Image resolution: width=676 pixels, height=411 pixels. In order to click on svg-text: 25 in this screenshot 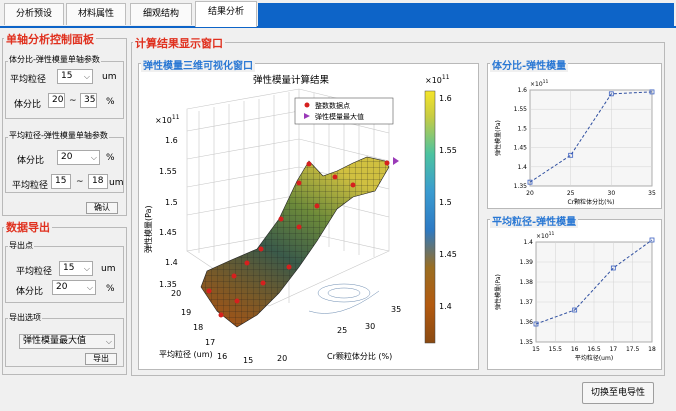, I will do `click(342, 330)`.